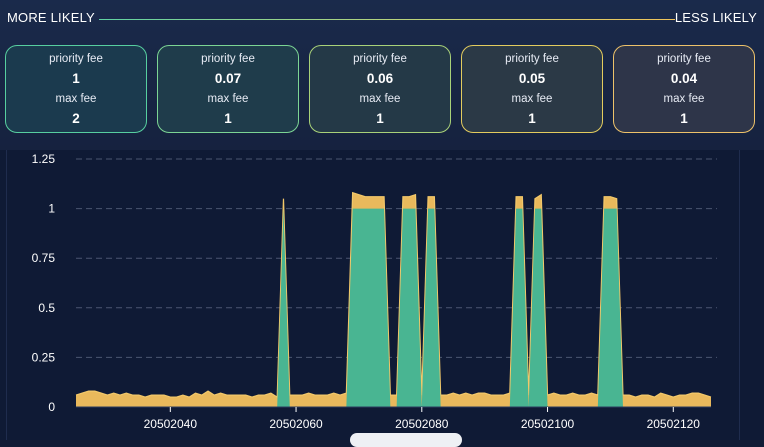 This screenshot has height=447, width=764. Describe the element at coordinates (51, 209) in the screenshot. I see `y-tick-label: 1` at that location.